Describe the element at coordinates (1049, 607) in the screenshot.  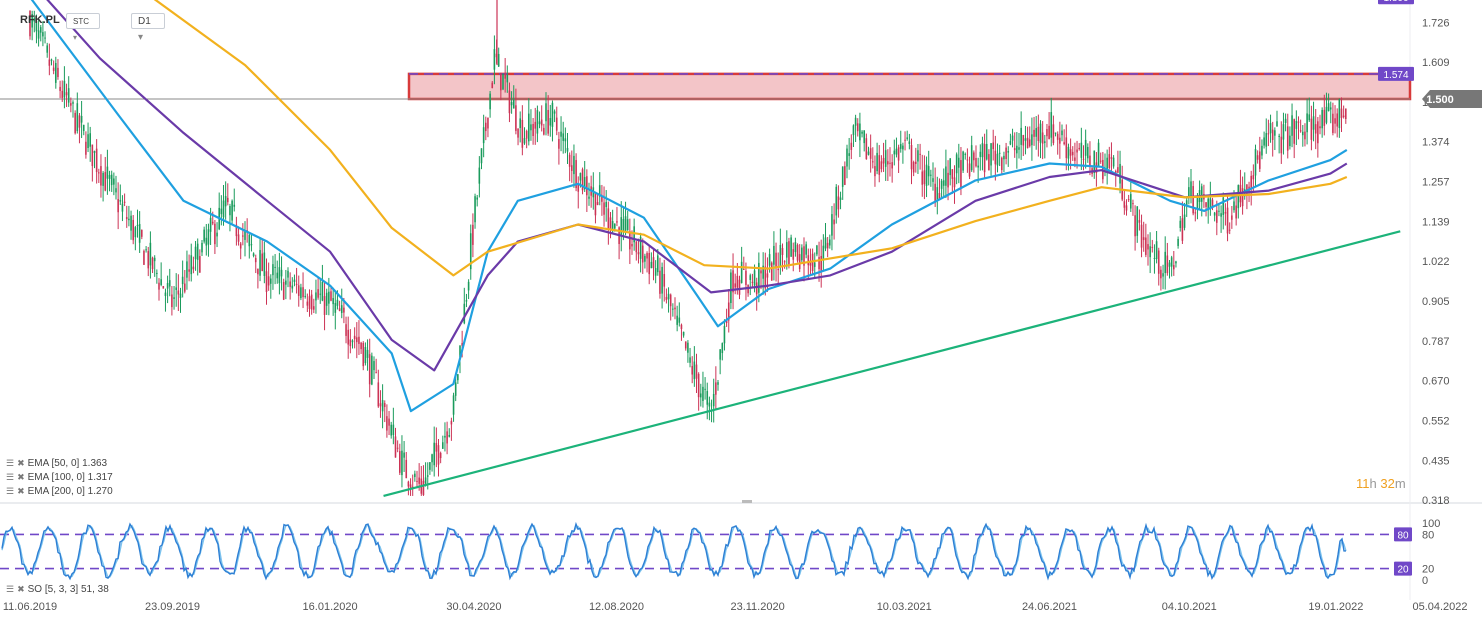
I see `x-tick-label: 24.06.2021` at that location.